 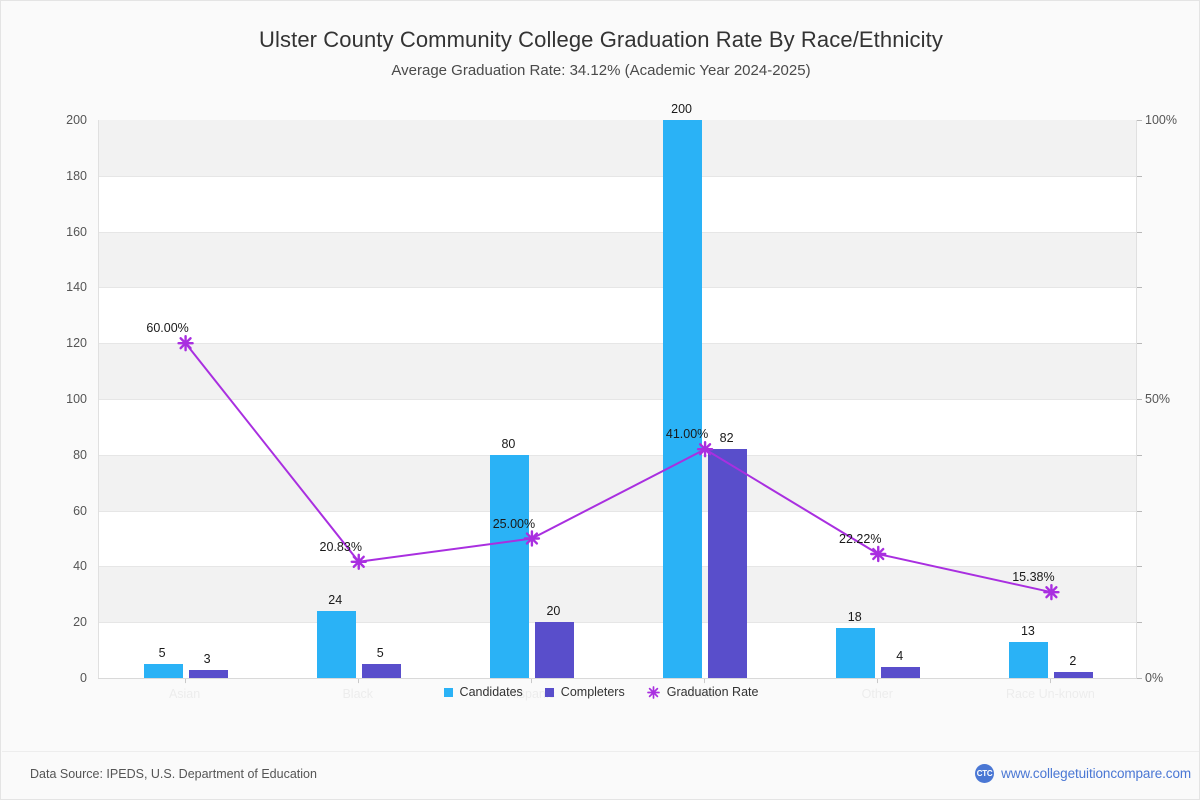 I want to click on y-axis-right-tick-label: 100%, so click(x=1161, y=120).